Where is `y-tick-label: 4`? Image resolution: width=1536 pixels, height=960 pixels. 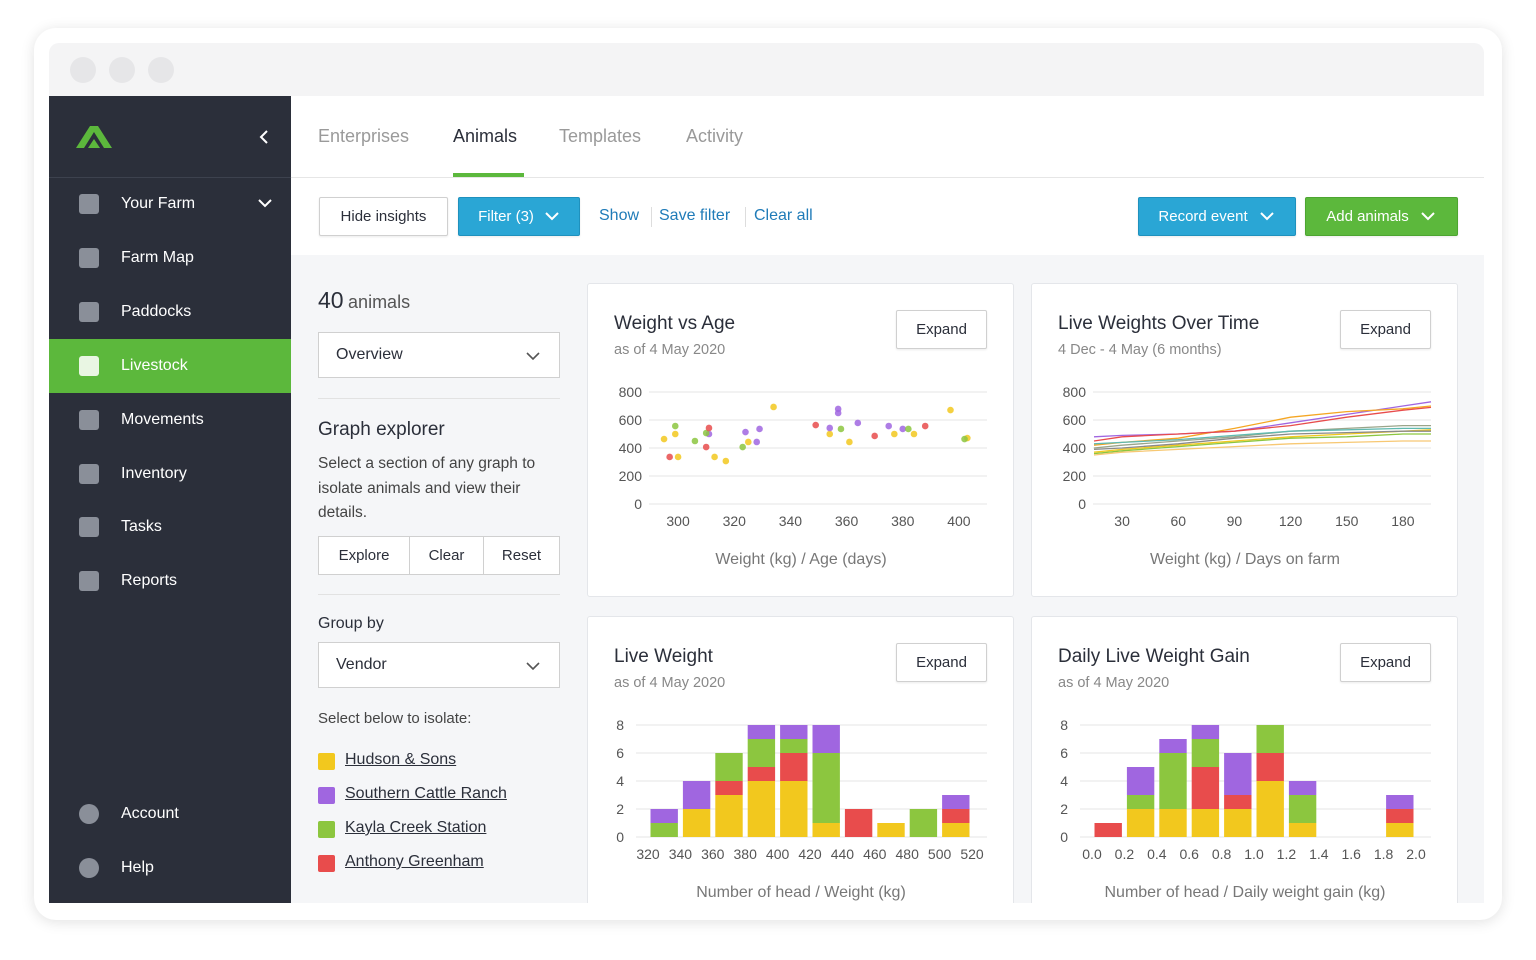 y-tick-label: 4 is located at coordinates (1064, 781).